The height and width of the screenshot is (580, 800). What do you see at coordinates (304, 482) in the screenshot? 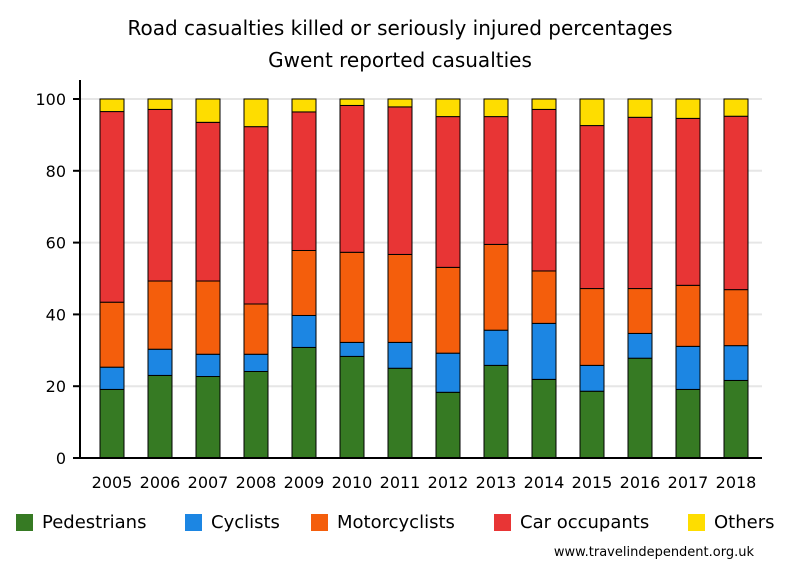
I see `x-tick-label: 2009` at bounding box center [304, 482].